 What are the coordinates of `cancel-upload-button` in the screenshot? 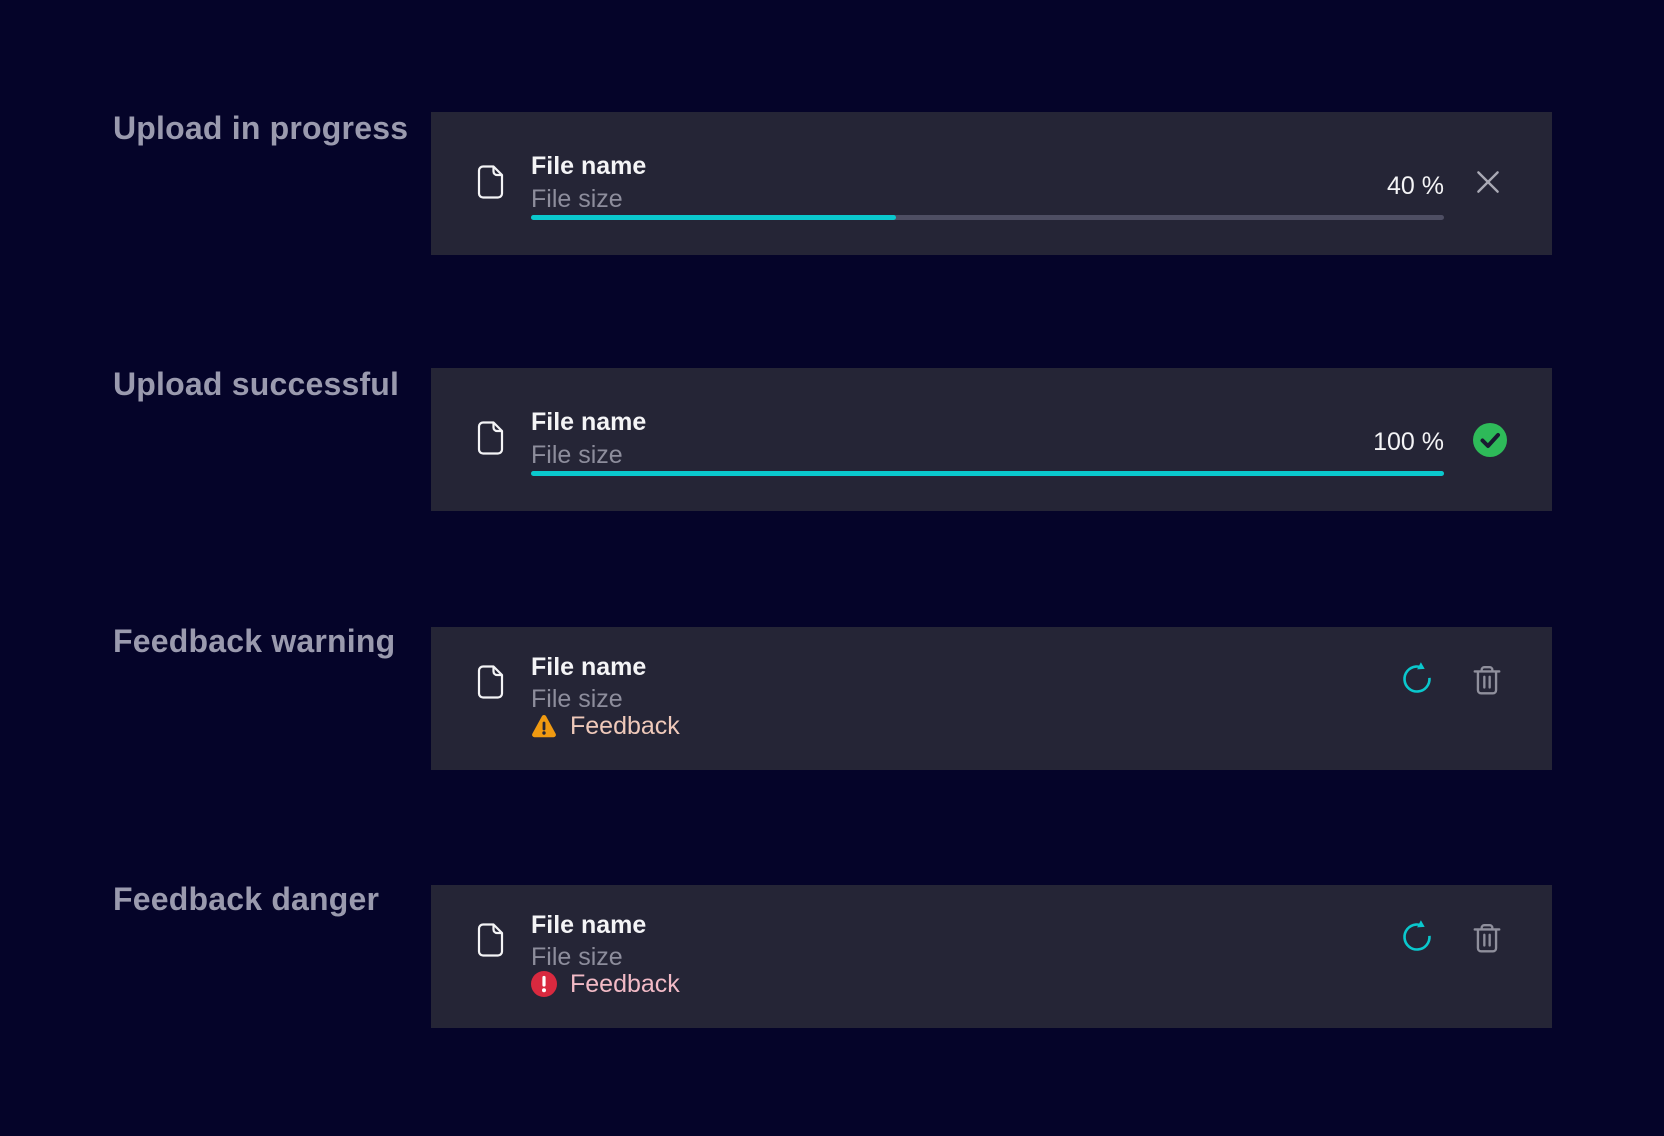 It's located at (1488, 182).